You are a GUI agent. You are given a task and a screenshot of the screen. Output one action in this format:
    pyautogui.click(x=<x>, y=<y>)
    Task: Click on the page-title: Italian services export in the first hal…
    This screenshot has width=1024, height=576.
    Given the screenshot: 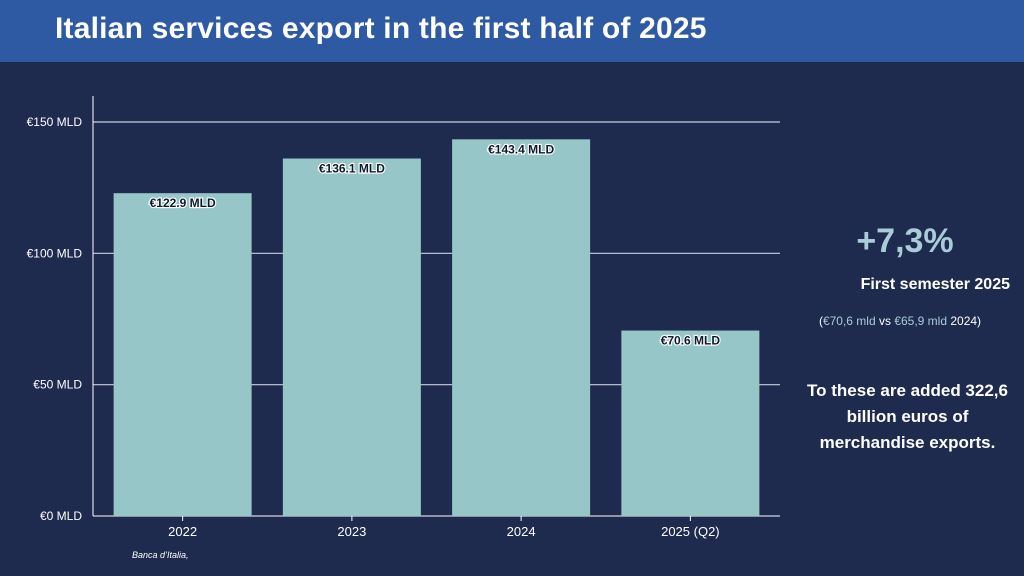 What is the action you would take?
    pyautogui.click(x=381, y=28)
    